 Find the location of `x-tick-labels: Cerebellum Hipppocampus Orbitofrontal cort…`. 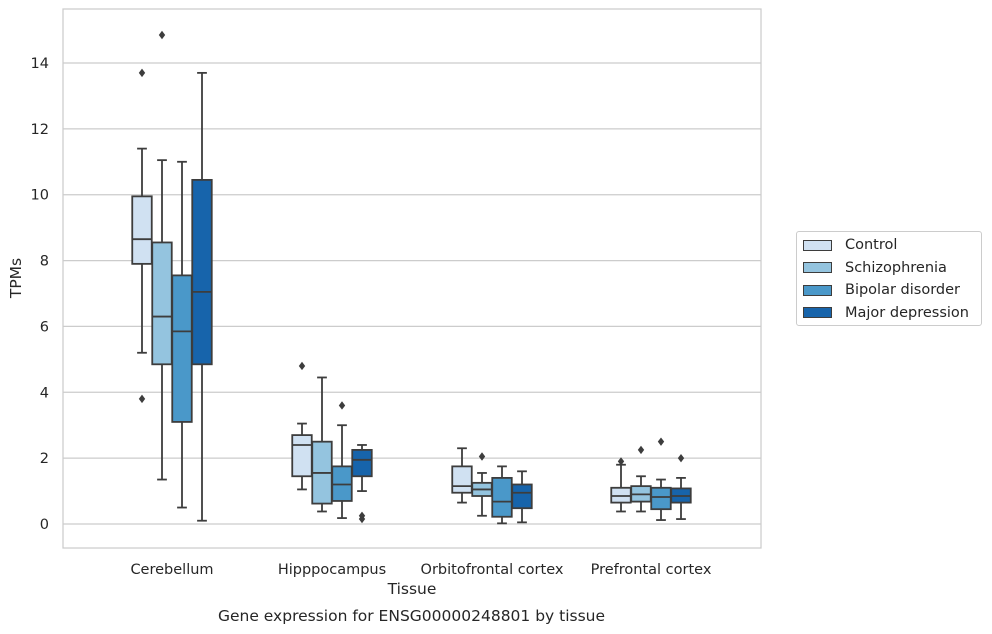

x-tick-labels: Cerebellum Hipppocampus Orbitofrontal cort… is located at coordinates (420, 570).